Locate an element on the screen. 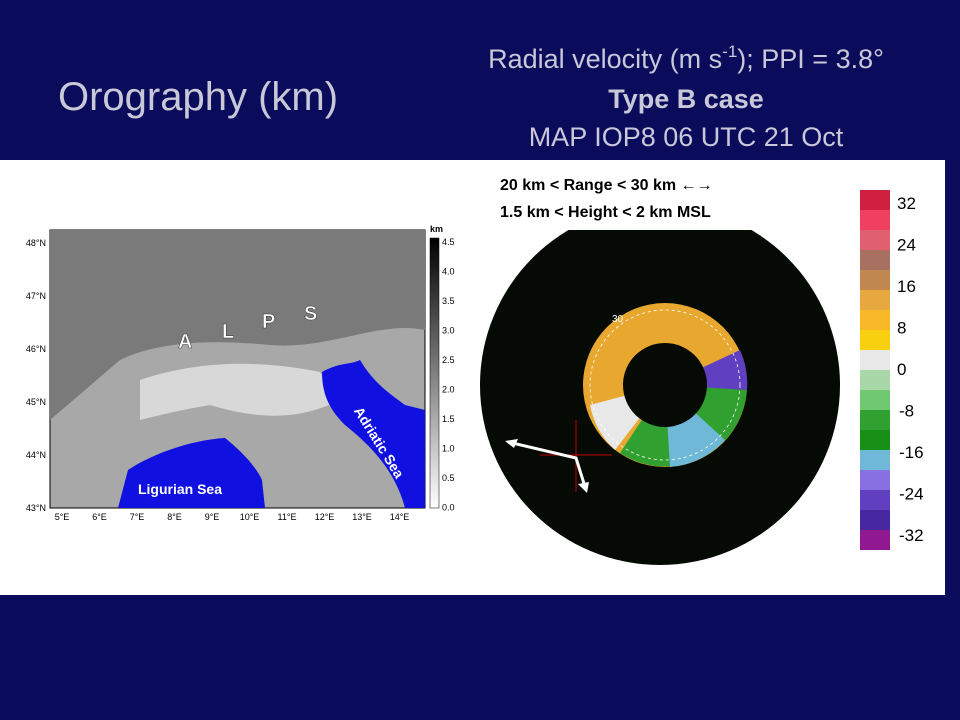 The height and width of the screenshot is (720, 960). lon-label: 14°E is located at coordinates (400, 517).